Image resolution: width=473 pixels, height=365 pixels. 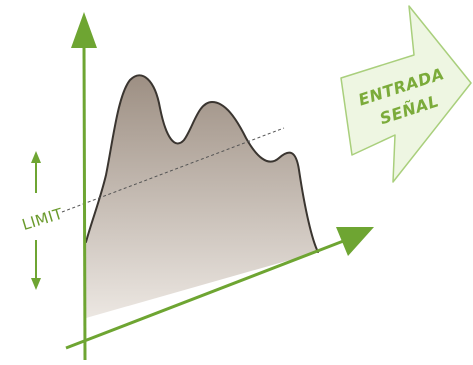 I want to click on arrow-up-icon, so click(x=36, y=172).